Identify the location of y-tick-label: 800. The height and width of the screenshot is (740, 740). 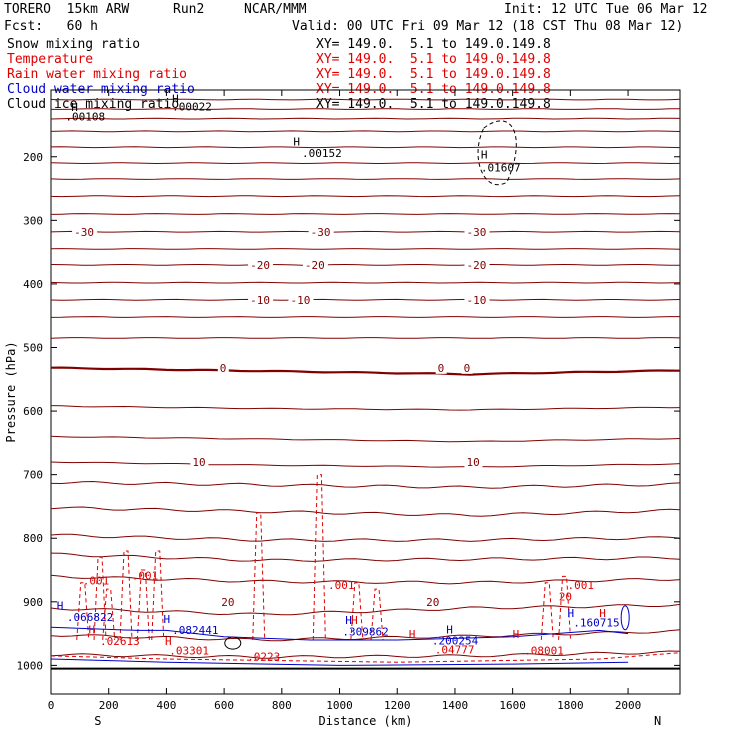
(33, 538).